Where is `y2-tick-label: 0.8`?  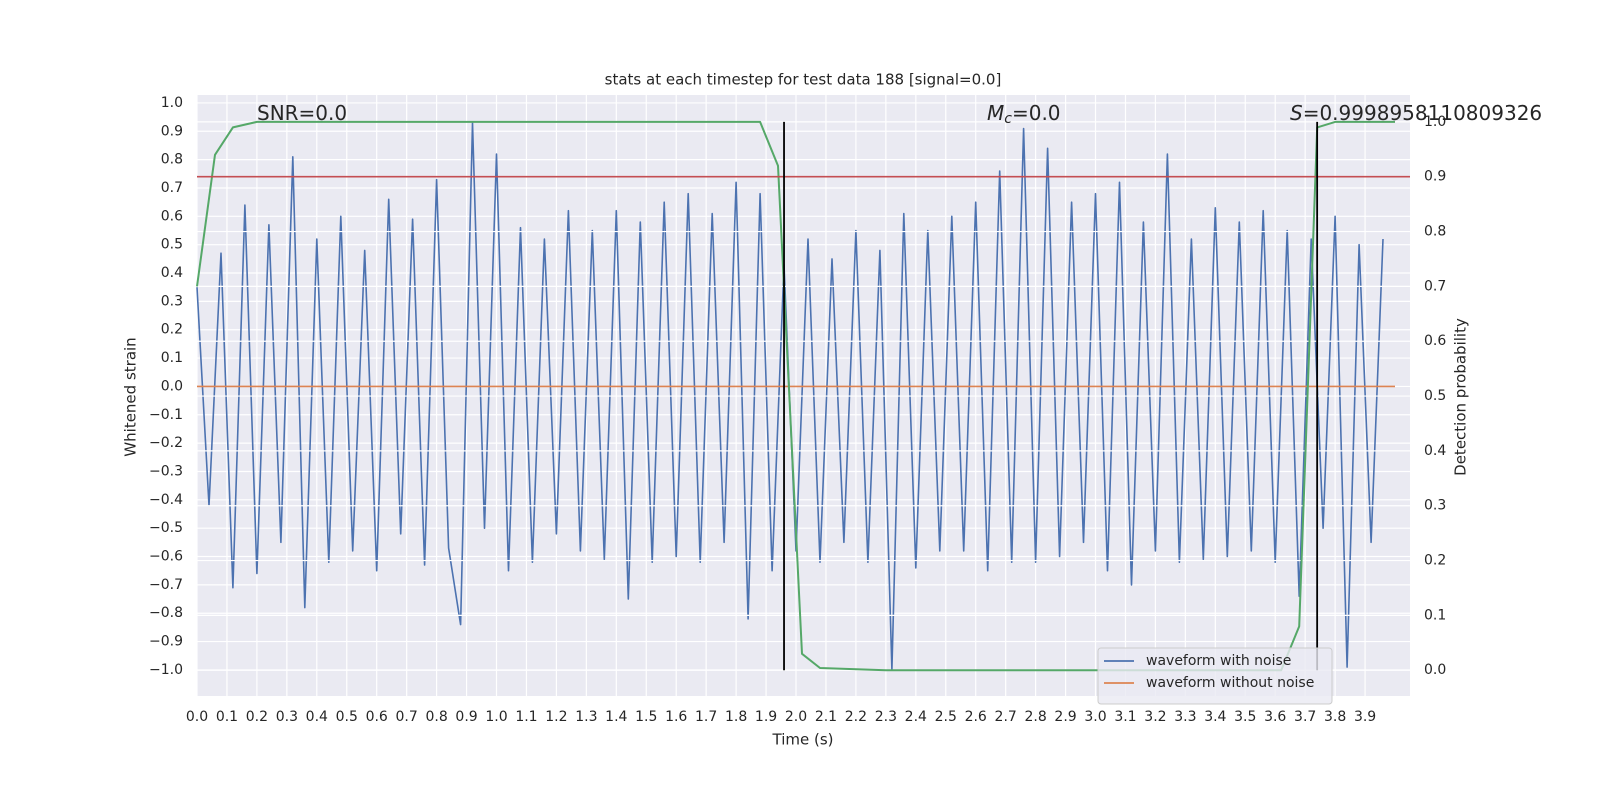 y2-tick-label: 0.8 is located at coordinates (1435, 232).